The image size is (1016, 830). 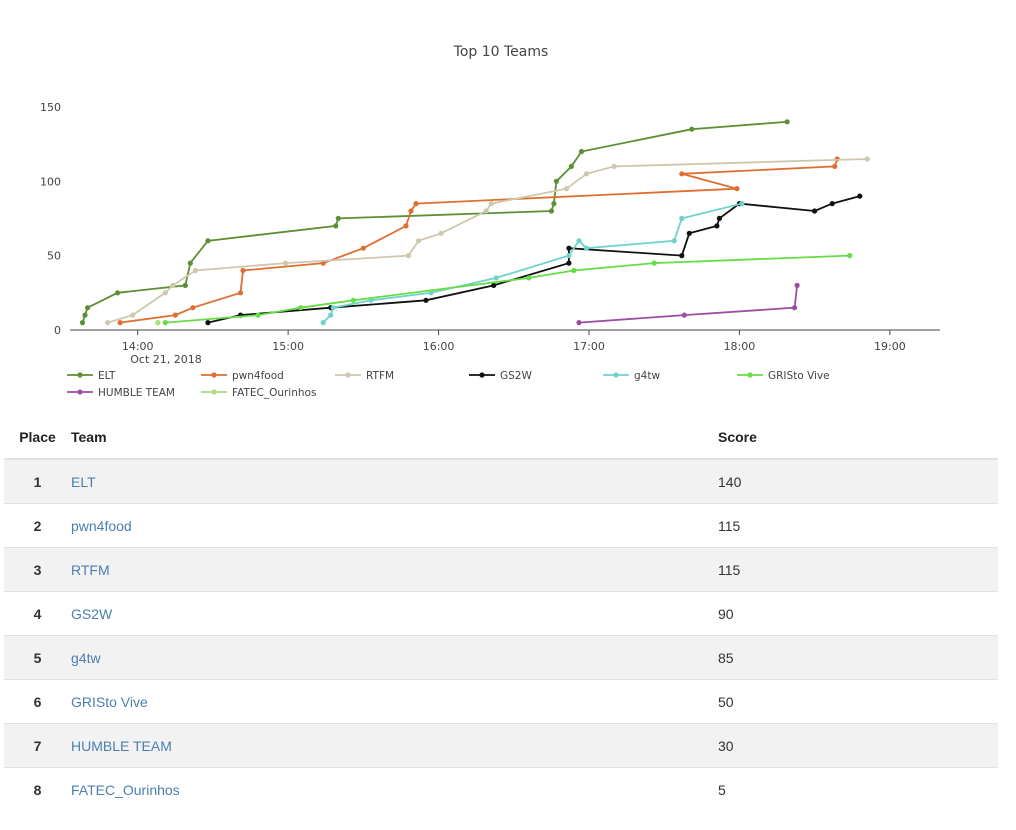 What do you see at coordinates (799, 376) in the screenshot?
I see `legend-label: GRISto Vive` at bounding box center [799, 376].